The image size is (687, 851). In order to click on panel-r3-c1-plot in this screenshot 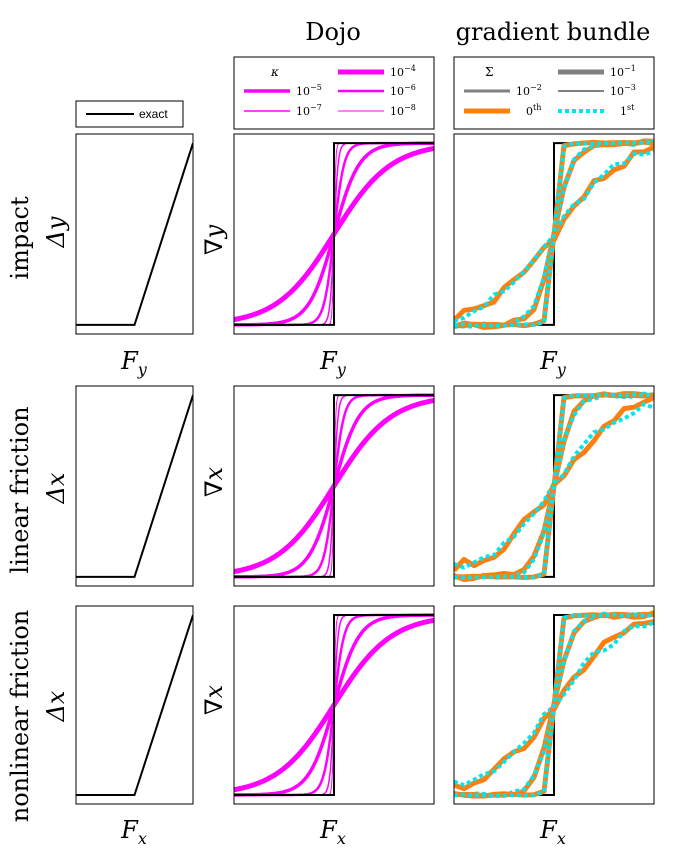, I will do `click(134, 705)`.